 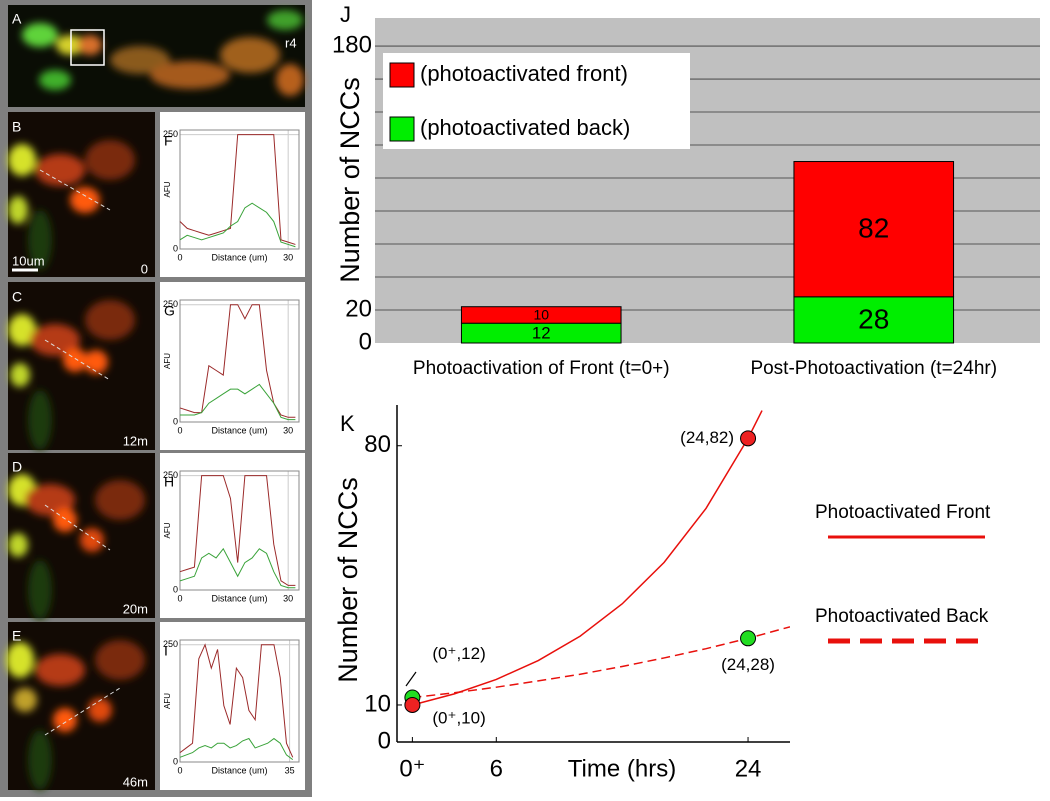 I want to click on leader-line, so click(x=411, y=679).